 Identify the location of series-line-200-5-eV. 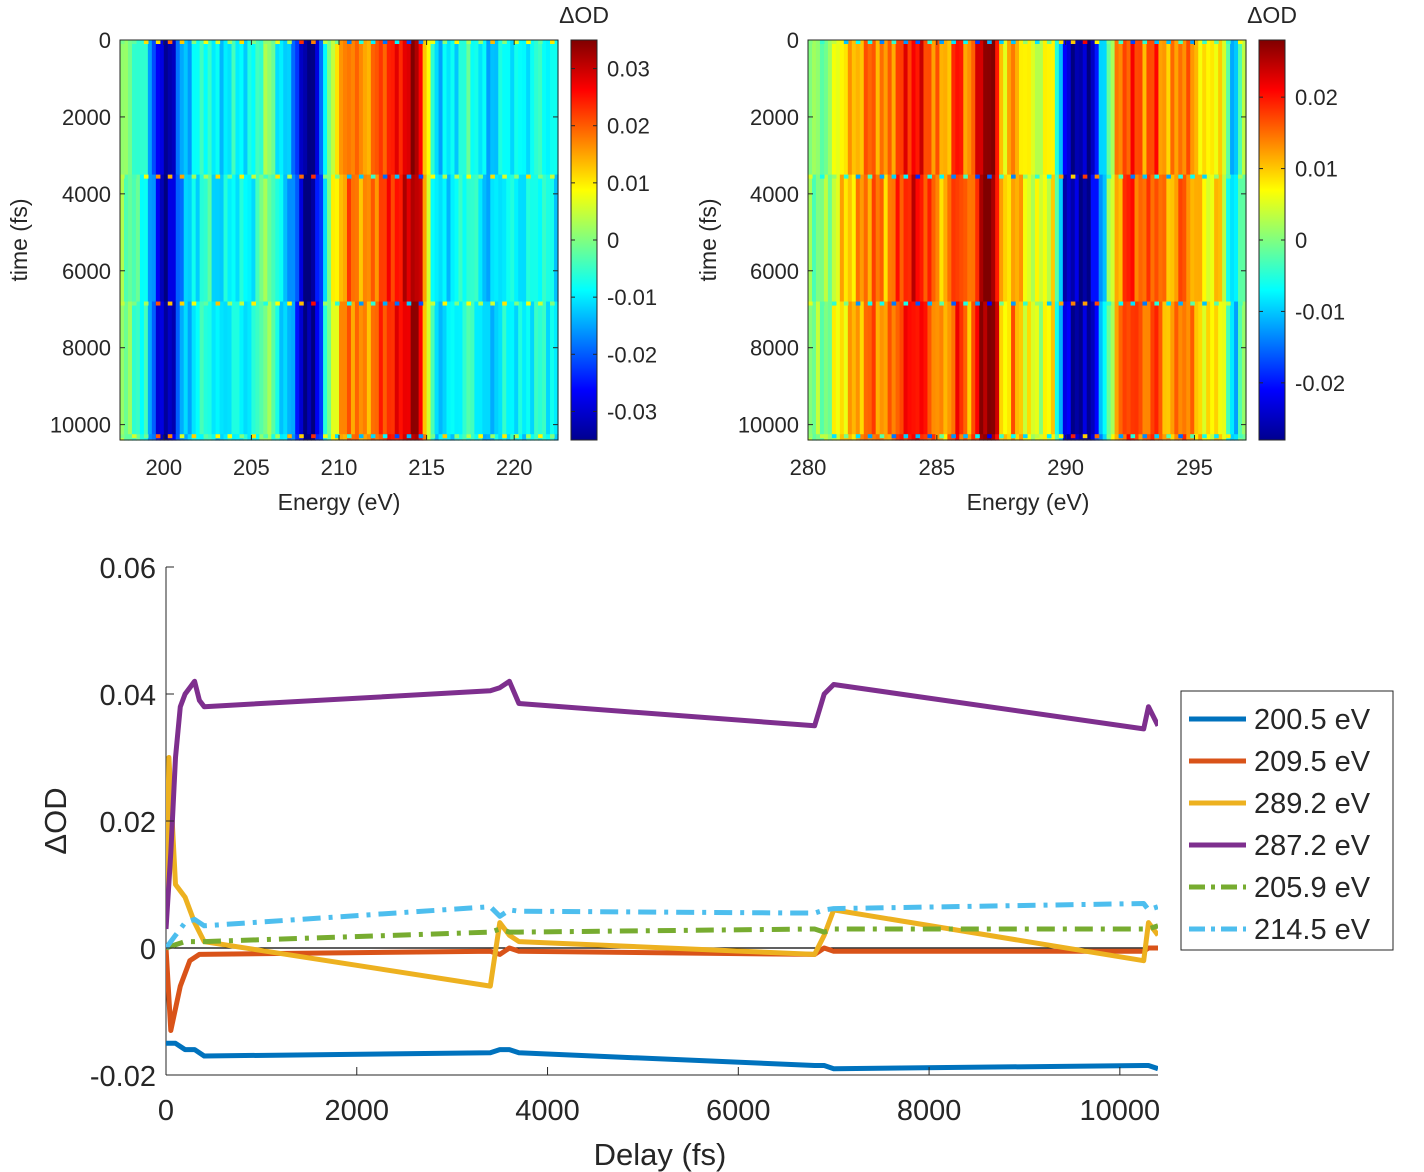
(662, 1056).